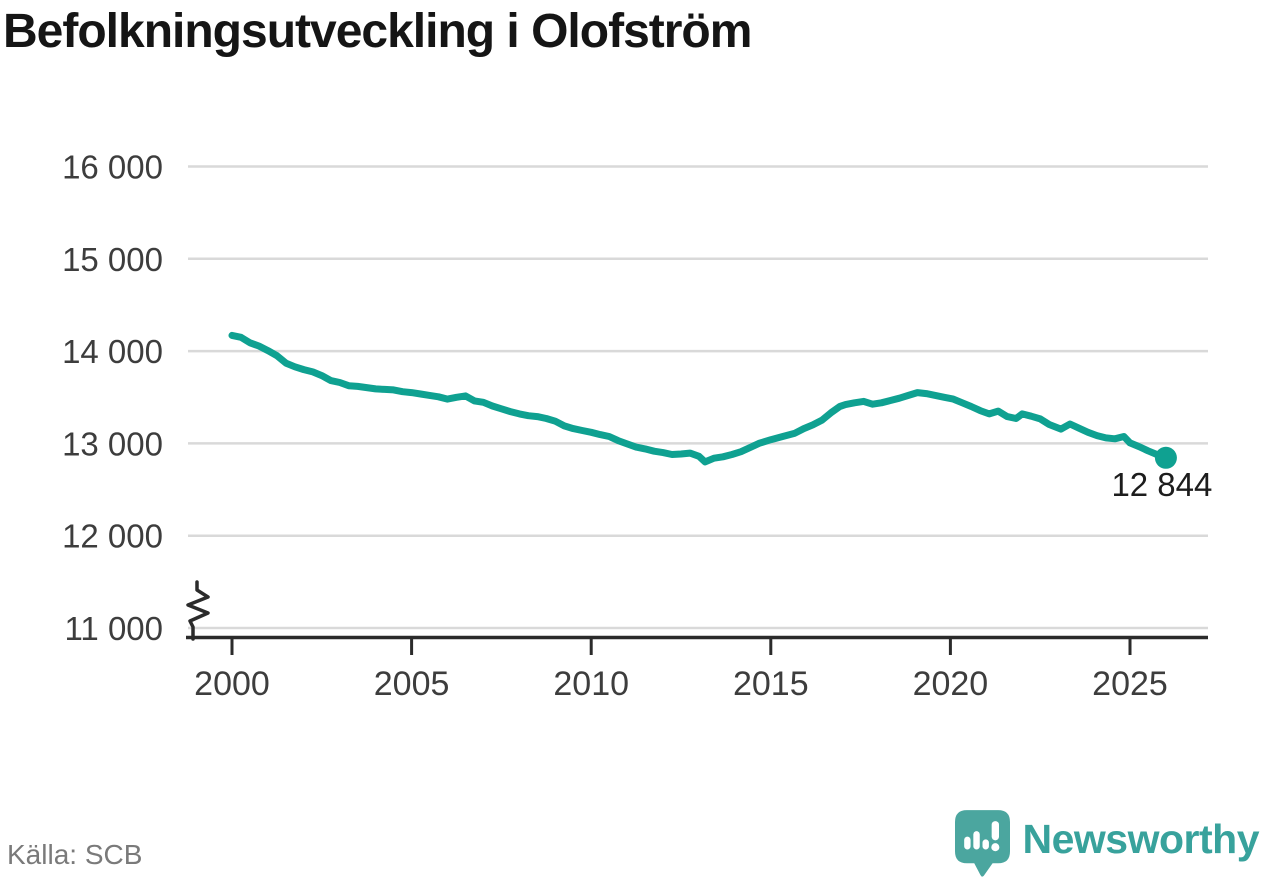  Describe the element at coordinates (1141, 838) in the screenshot. I see `newsworthy-logo-text: Newsworthy` at that location.